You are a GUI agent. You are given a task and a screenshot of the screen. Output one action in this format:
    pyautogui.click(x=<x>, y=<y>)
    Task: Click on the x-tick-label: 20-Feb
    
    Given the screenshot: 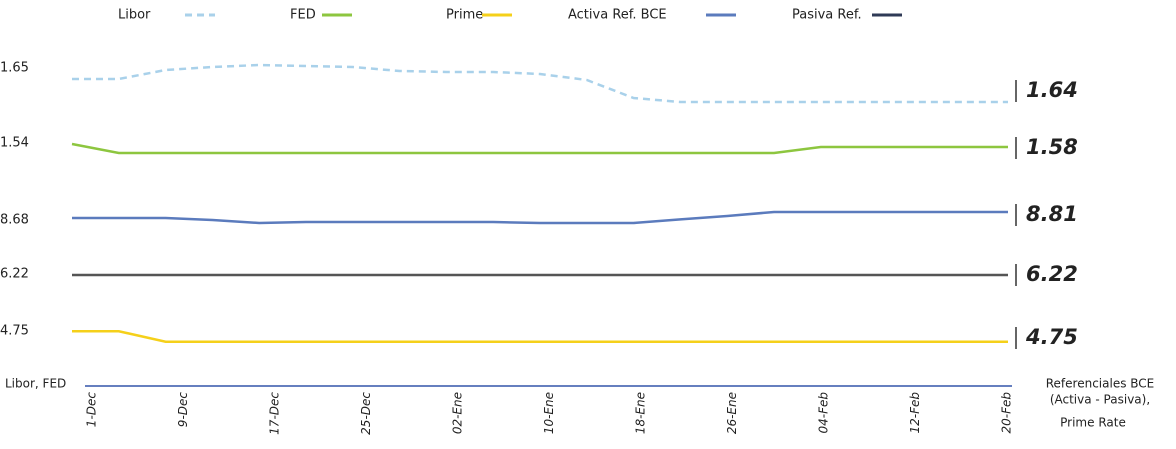 What is the action you would take?
    pyautogui.click(x=1007, y=413)
    